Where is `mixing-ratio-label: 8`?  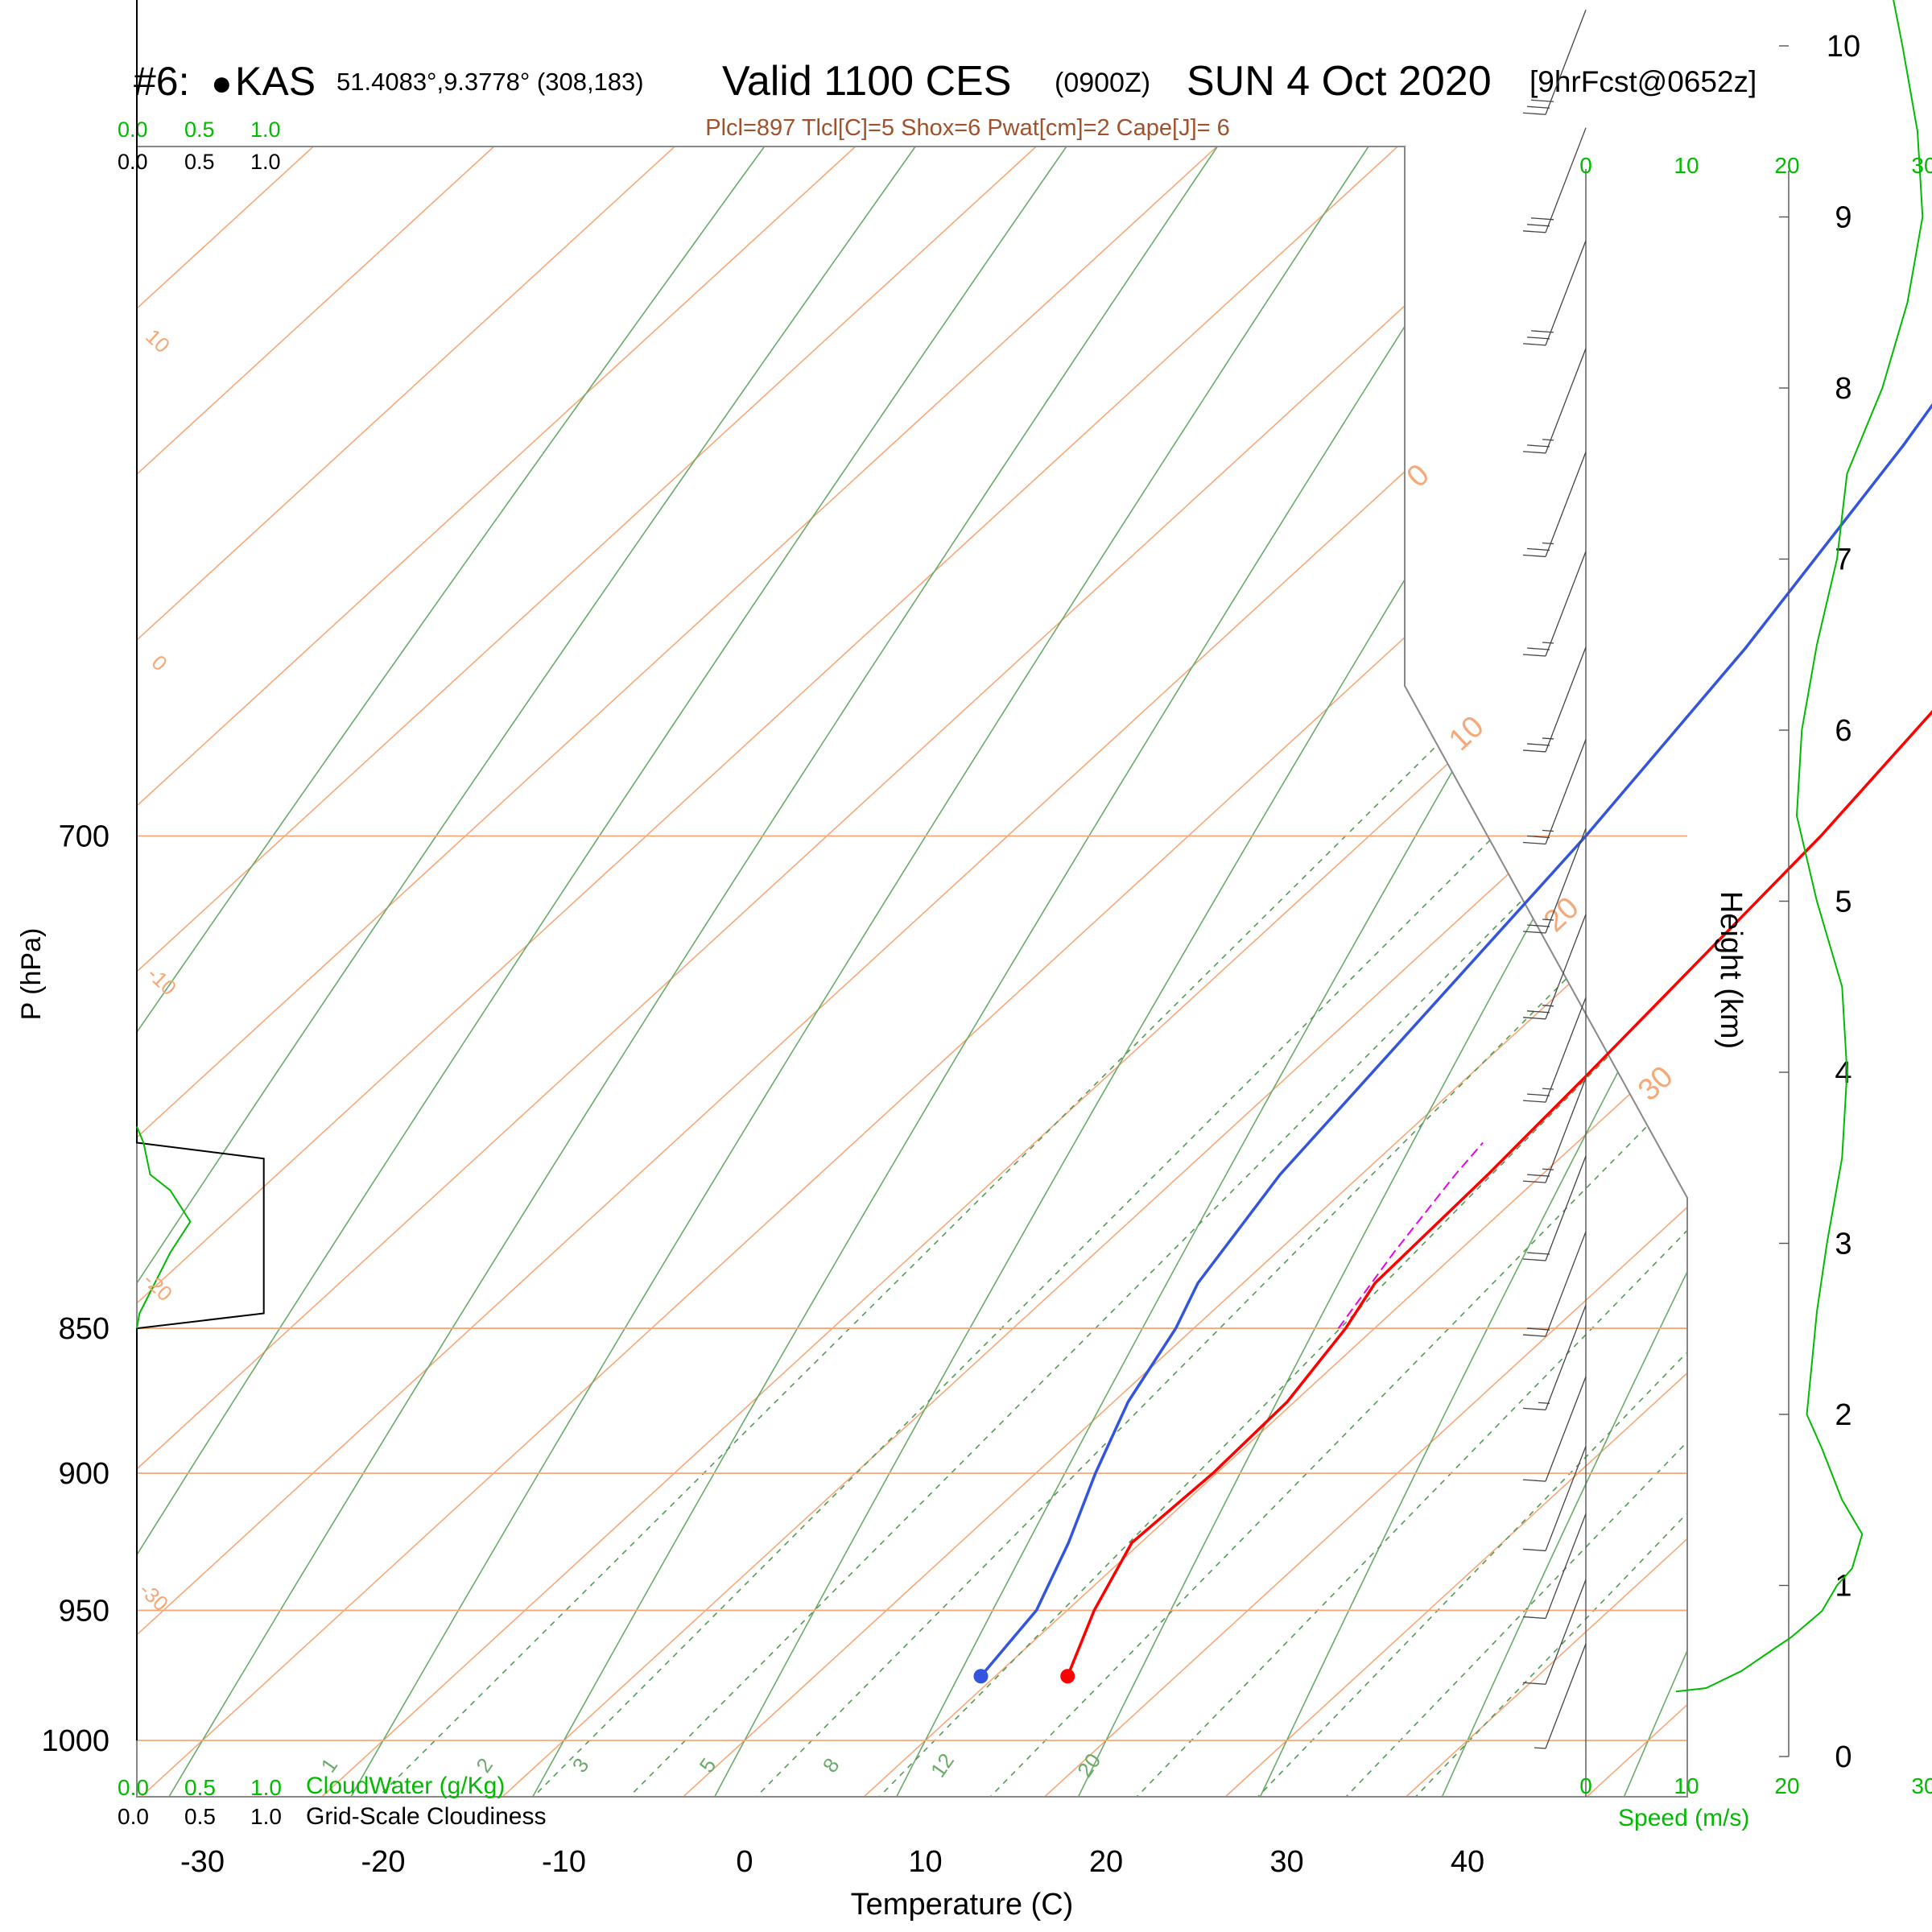
mixing-ratio-label: 8 is located at coordinates (831, 1765).